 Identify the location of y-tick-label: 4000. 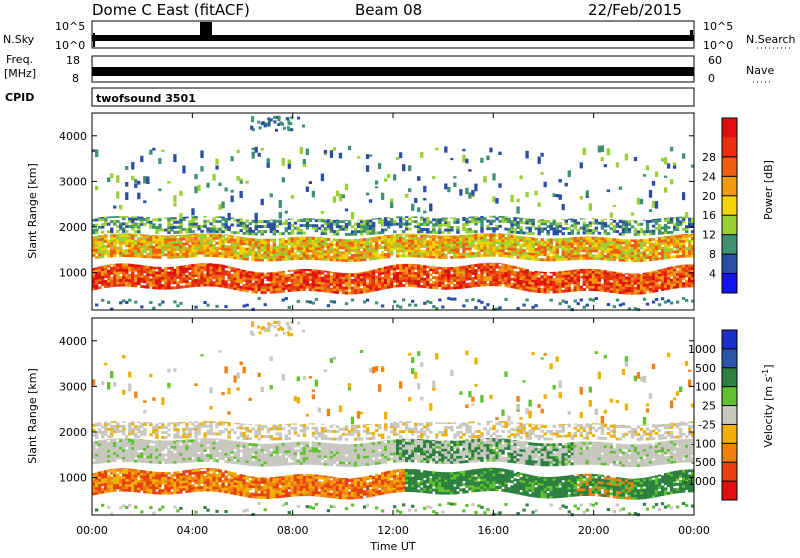
(73, 136).